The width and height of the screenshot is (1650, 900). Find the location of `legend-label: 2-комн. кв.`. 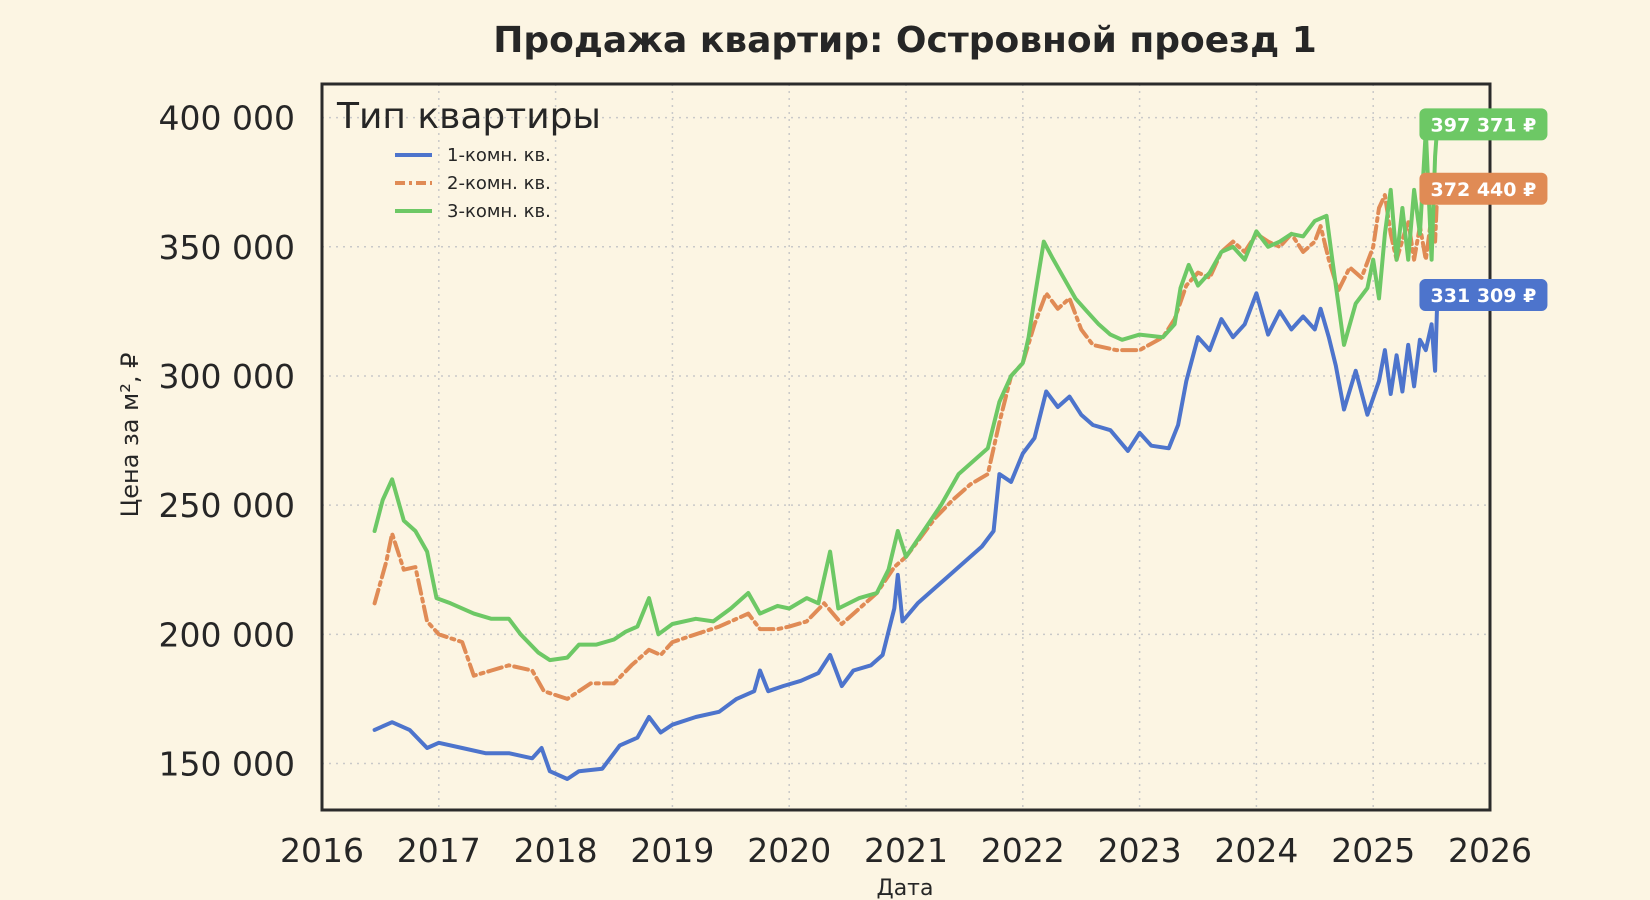

legend-label: 2-комн. кв. is located at coordinates (499, 183).